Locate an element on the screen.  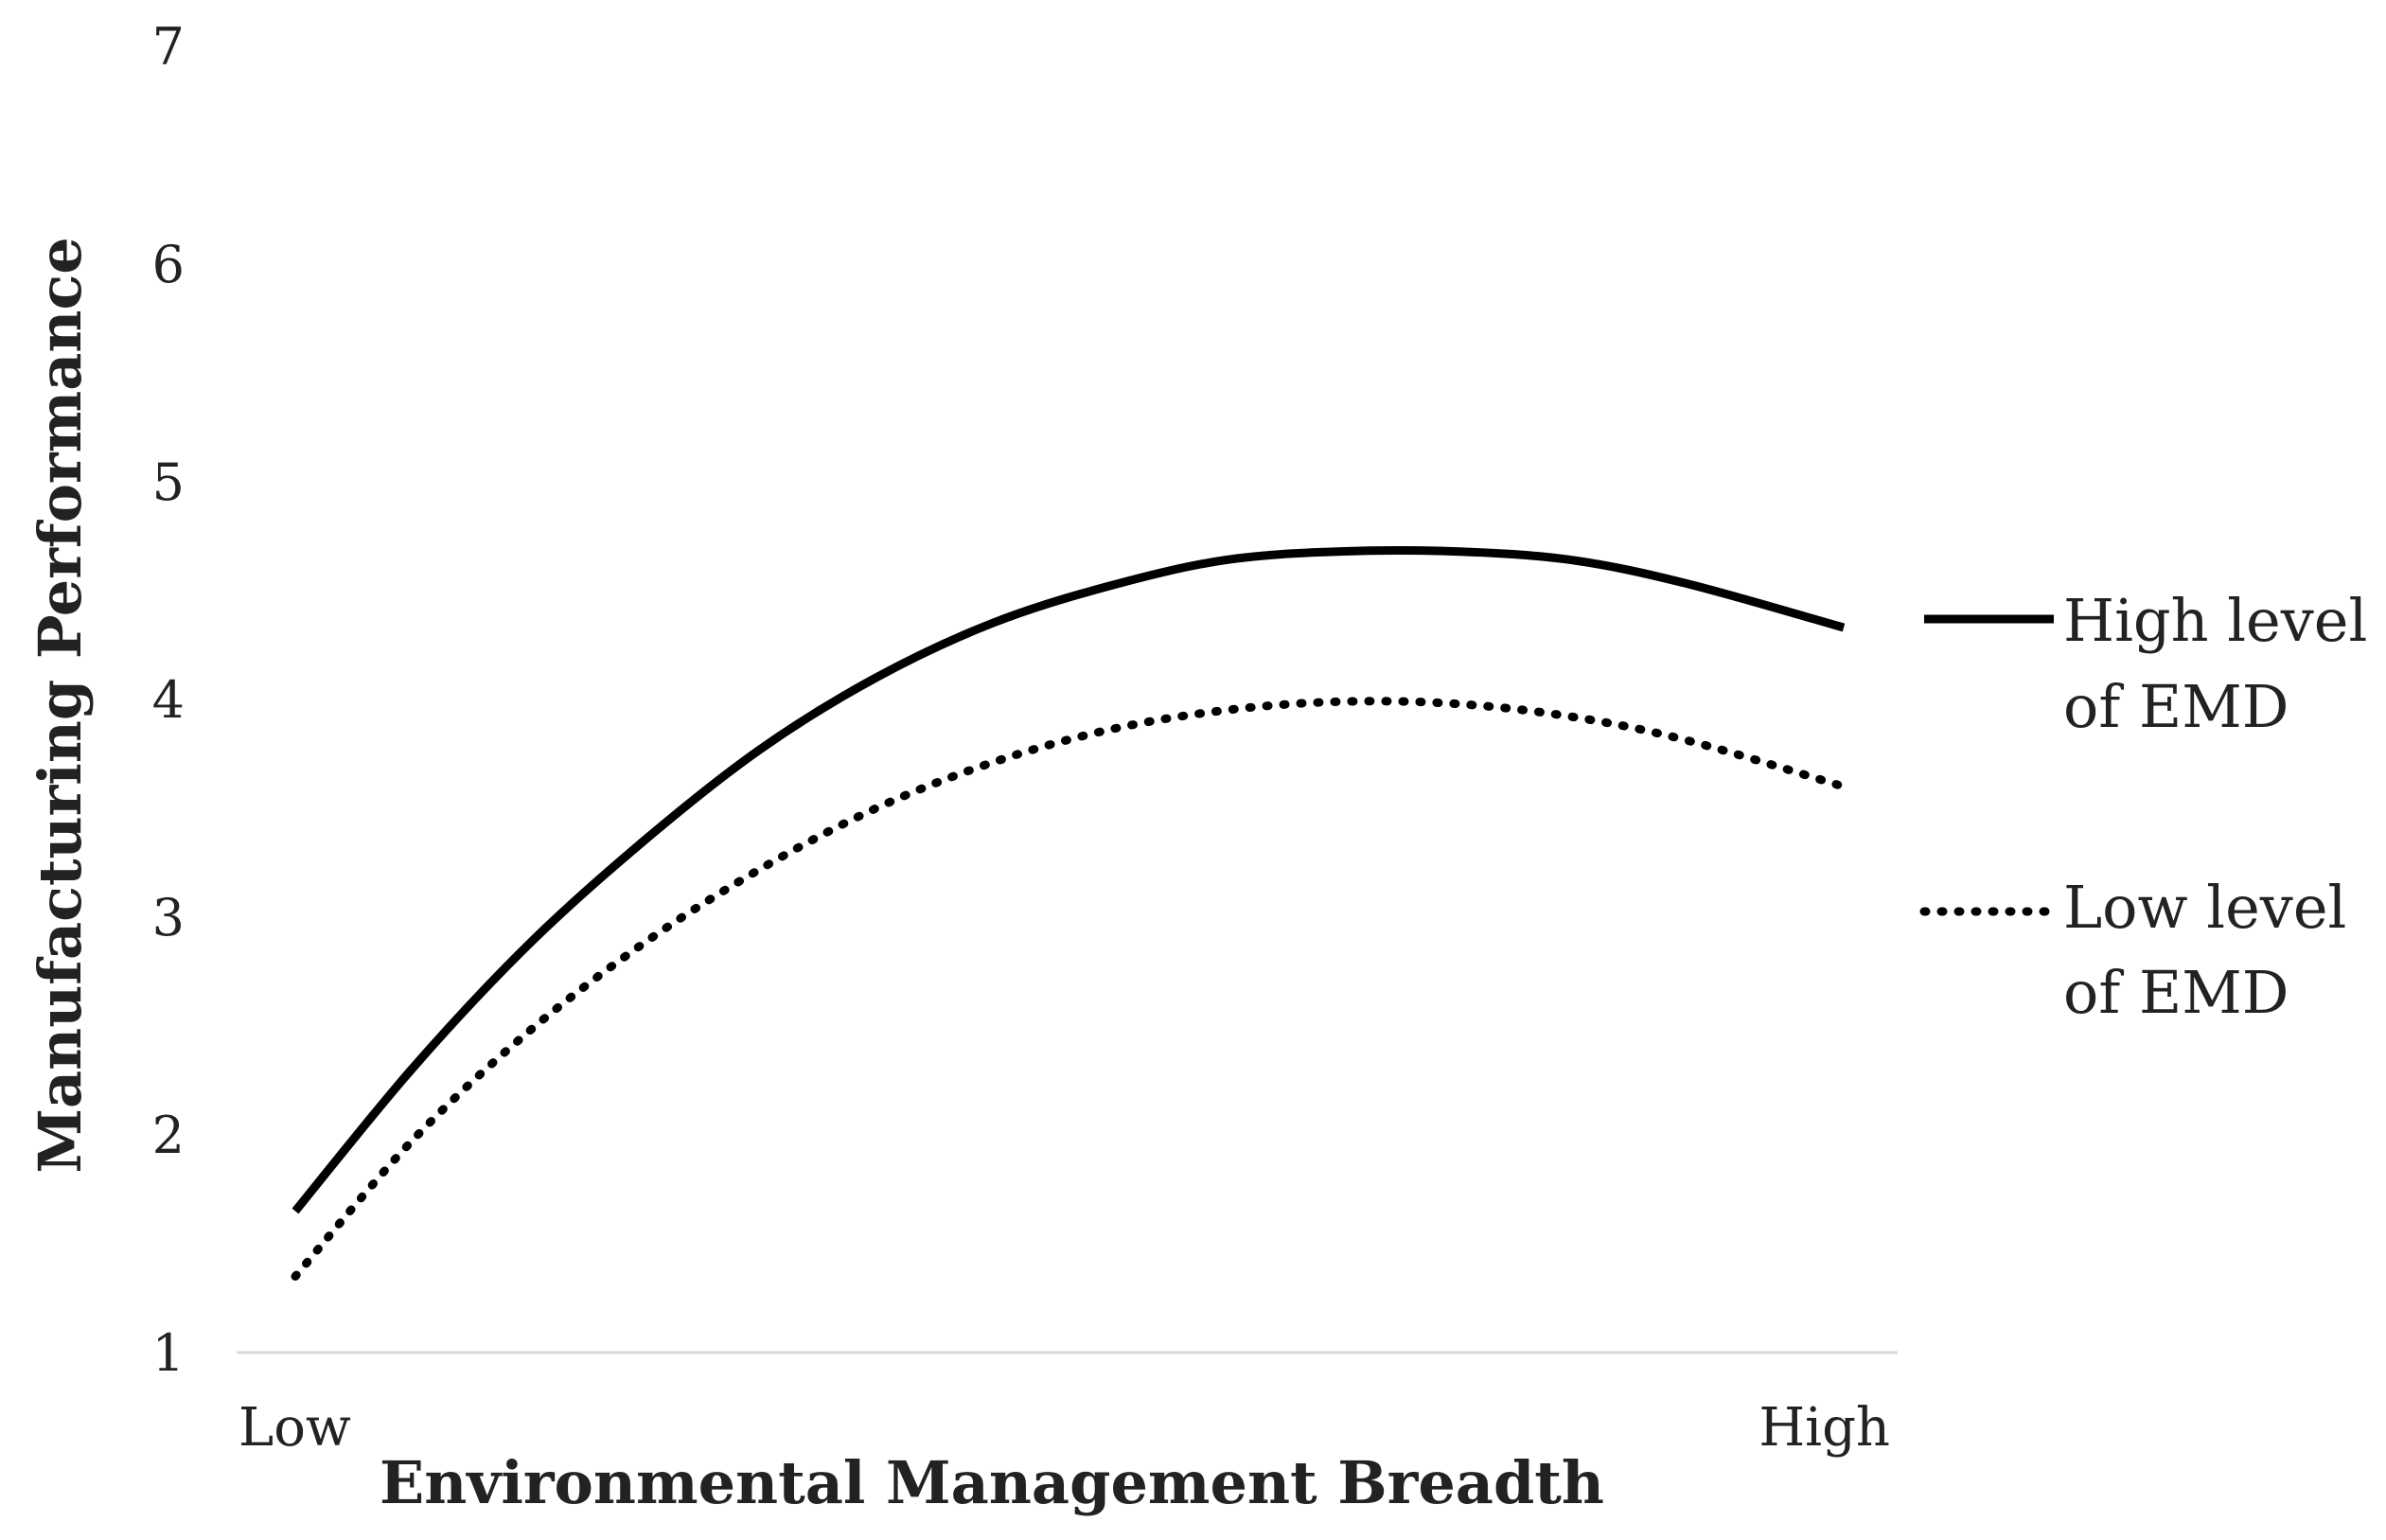
y-tick-label: 6 is located at coordinates (168, 264).